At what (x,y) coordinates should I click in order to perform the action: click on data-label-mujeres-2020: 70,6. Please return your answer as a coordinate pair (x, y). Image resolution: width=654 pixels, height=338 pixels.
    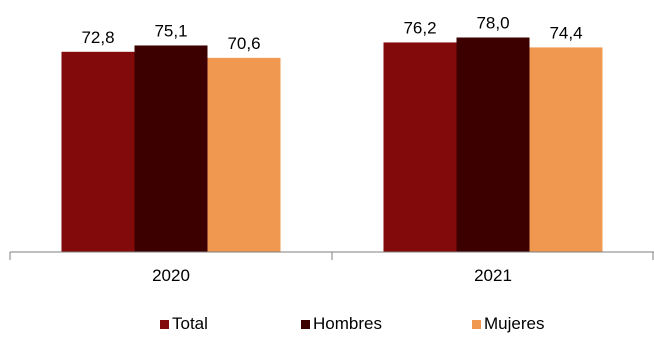
    Looking at the image, I should click on (243, 43).